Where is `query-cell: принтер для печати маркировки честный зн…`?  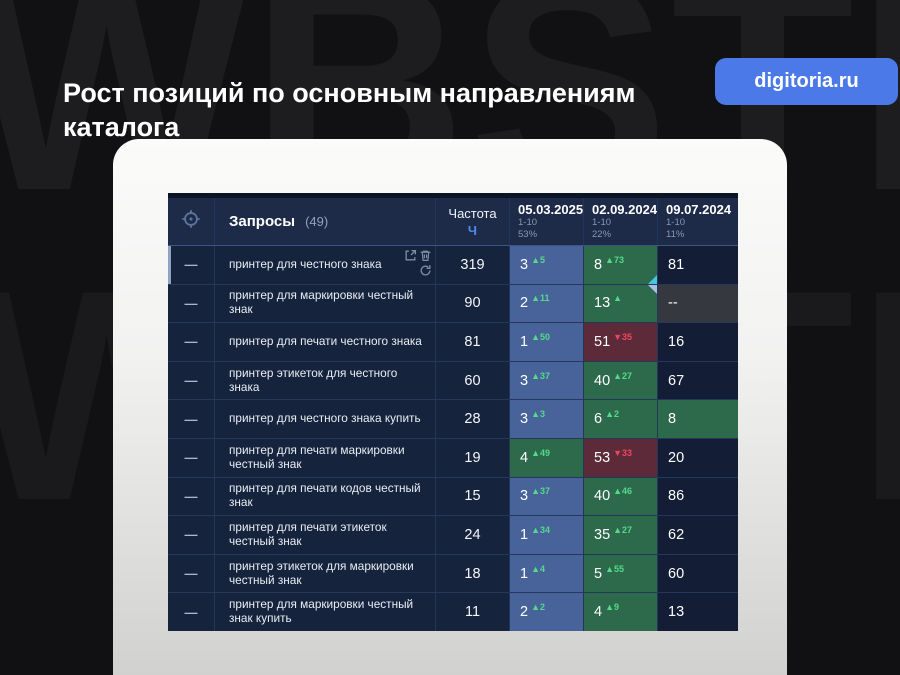
query-cell: принтер для печати маркировки честный зн… is located at coordinates (324, 457).